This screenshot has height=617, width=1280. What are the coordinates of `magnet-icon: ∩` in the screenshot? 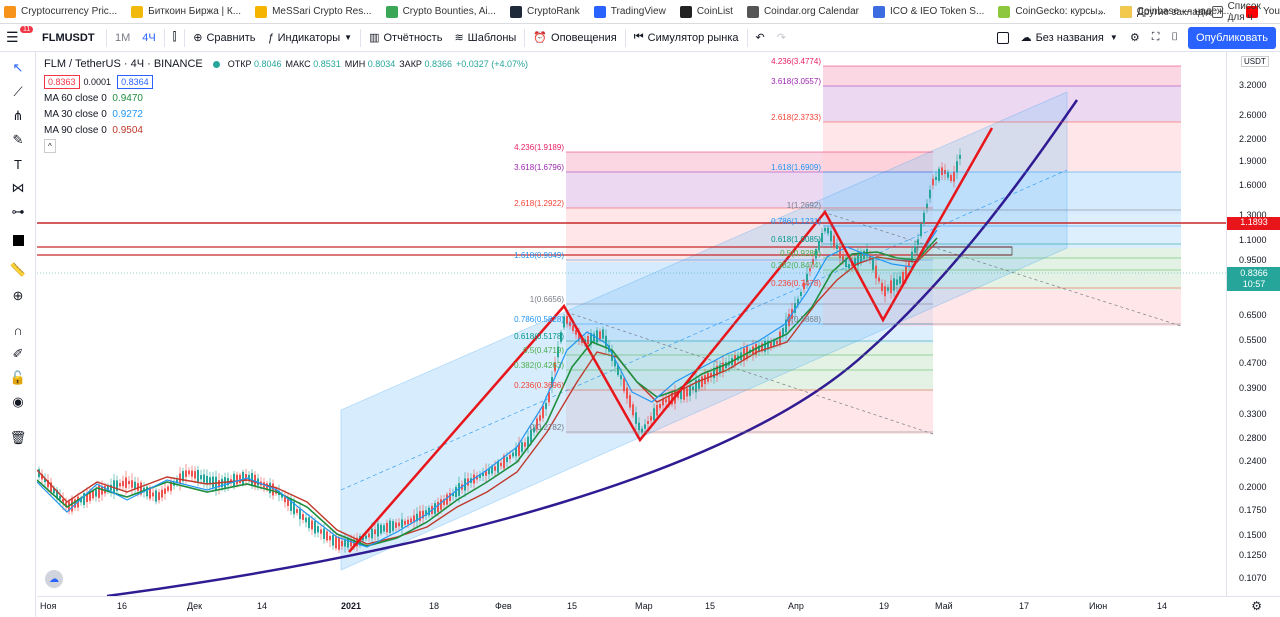 It's located at (18, 330).